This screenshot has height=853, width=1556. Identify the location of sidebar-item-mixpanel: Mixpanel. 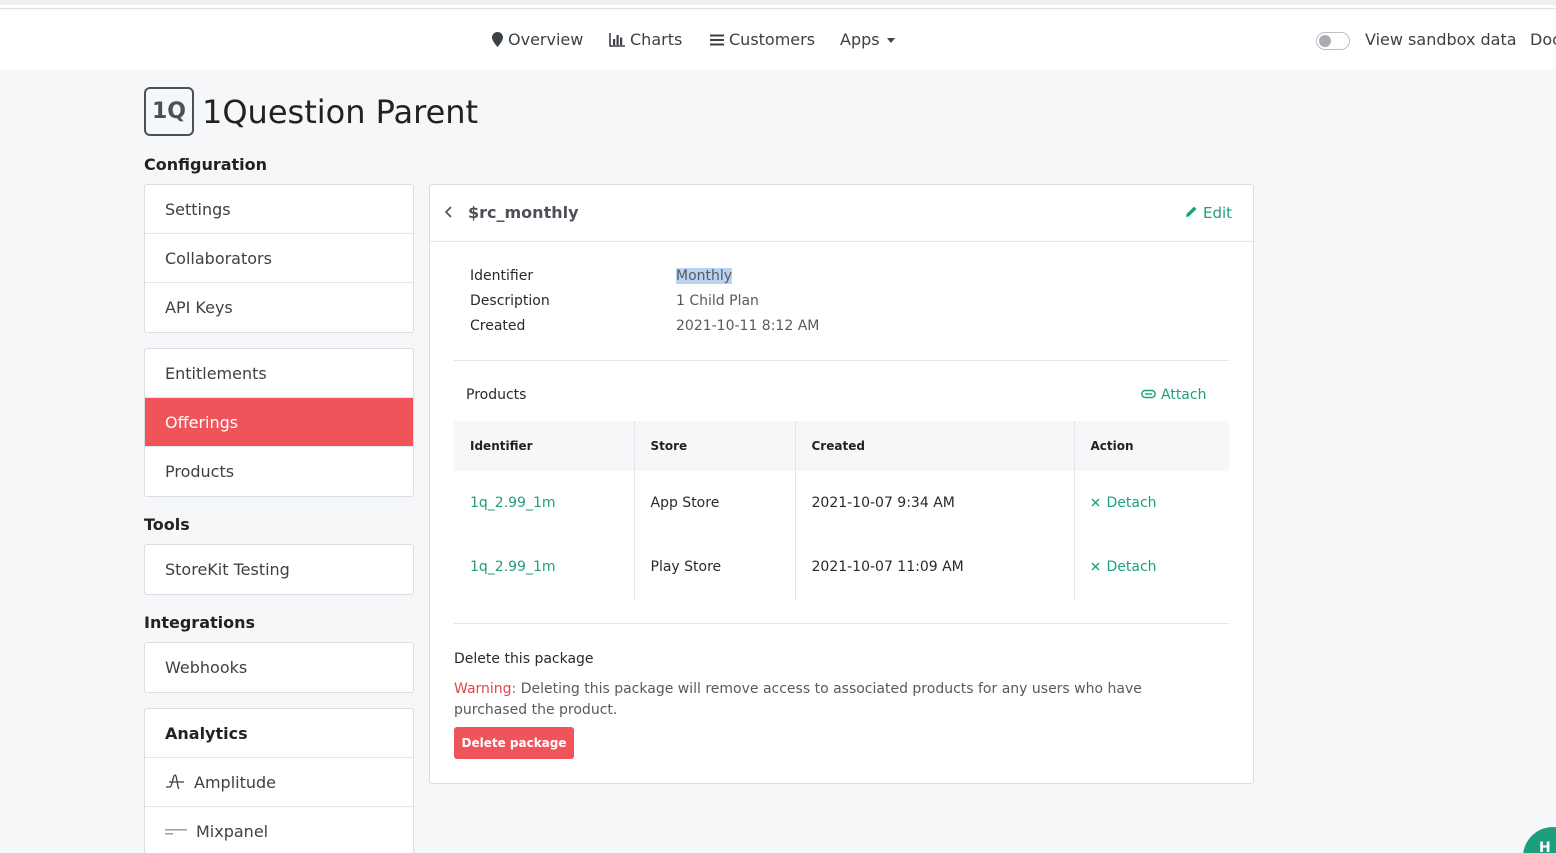
(279, 830).